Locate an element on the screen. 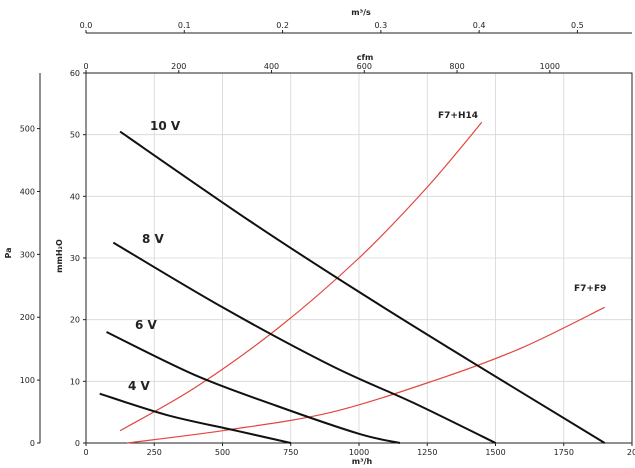 The image size is (635, 468). cfm-tick-label: 200 is located at coordinates (178, 66).